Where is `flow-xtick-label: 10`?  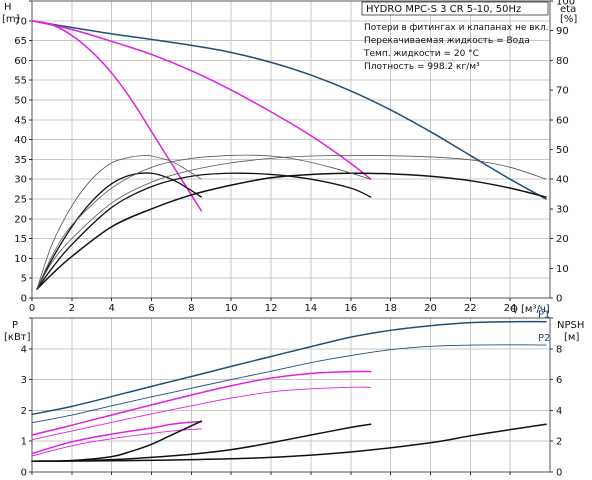
flow-xtick-label: 10 is located at coordinates (231, 308).